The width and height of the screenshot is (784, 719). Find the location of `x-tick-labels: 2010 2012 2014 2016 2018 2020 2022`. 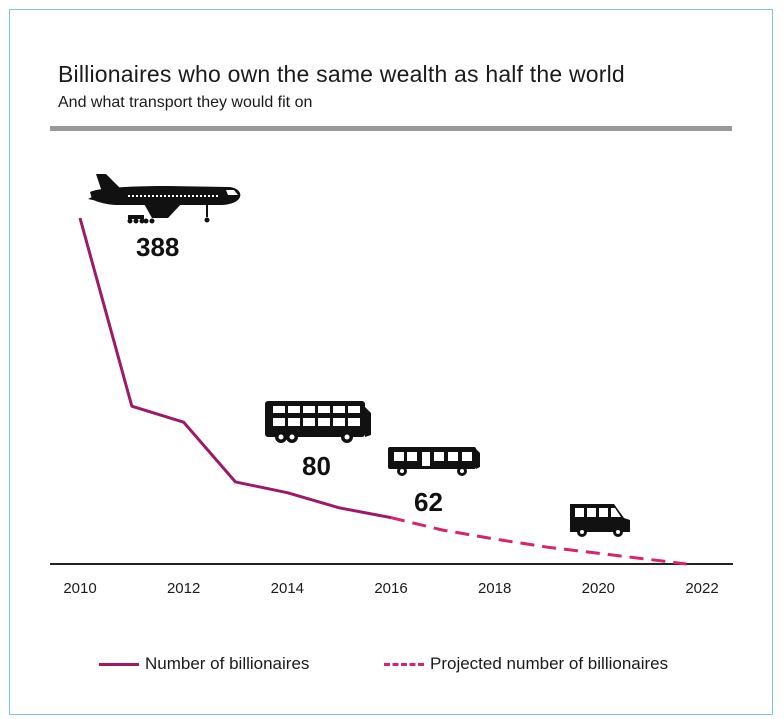

x-tick-labels: 2010 2012 2014 2016 2018 2020 2022 is located at coordinates (390, 588).